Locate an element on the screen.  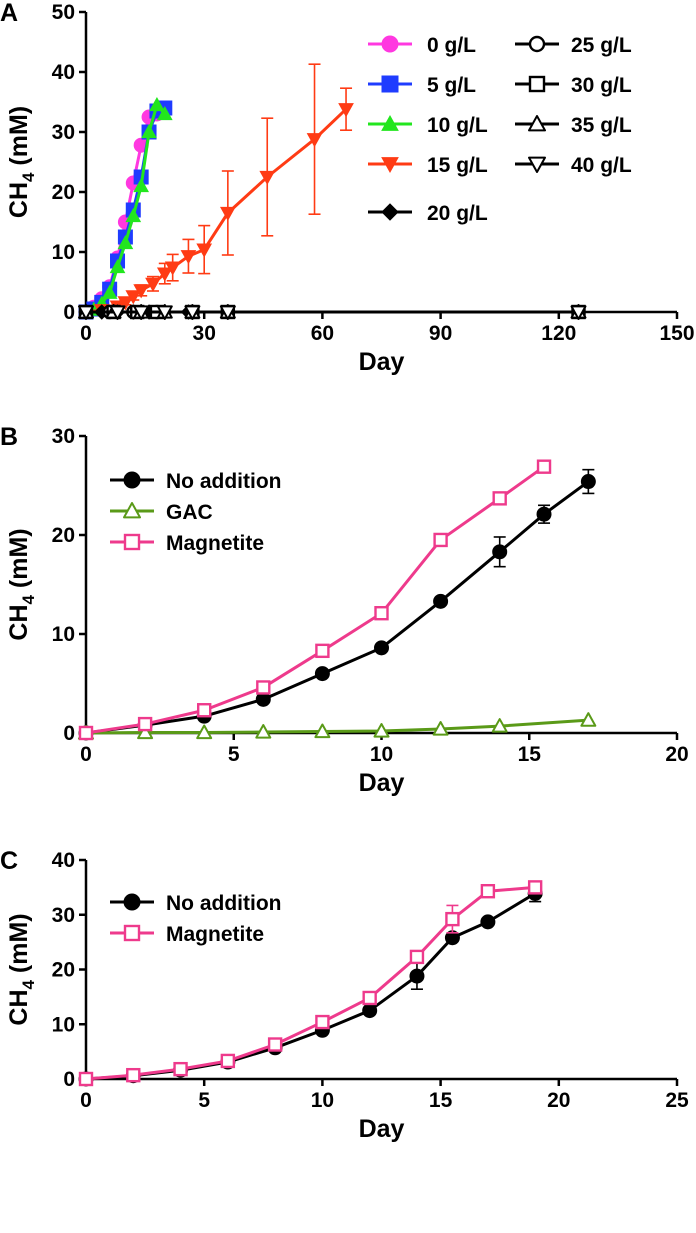
panel-c-legend-item-no-addition-label: No addition is located at coordinates (223, 903).